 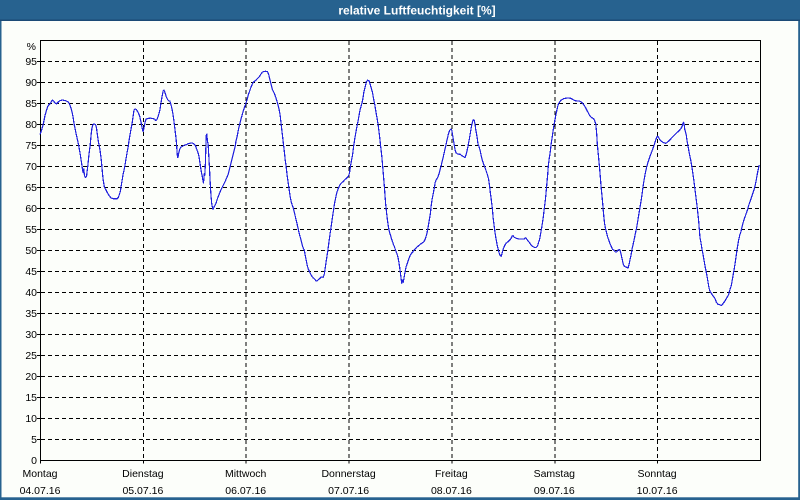 I want to click on svg-text: Freitag, so click(x=451, y=474).